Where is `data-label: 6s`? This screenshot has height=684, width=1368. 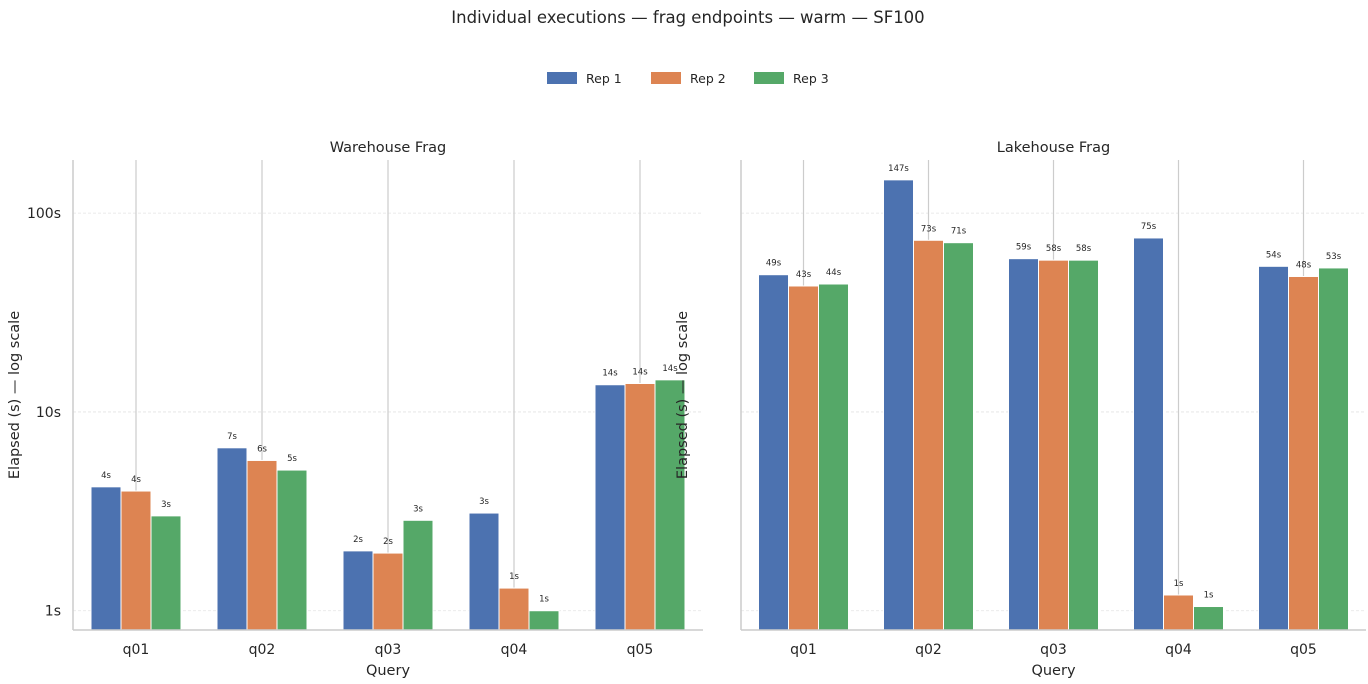 data-label: 6s is located at coordinates (262, 449).